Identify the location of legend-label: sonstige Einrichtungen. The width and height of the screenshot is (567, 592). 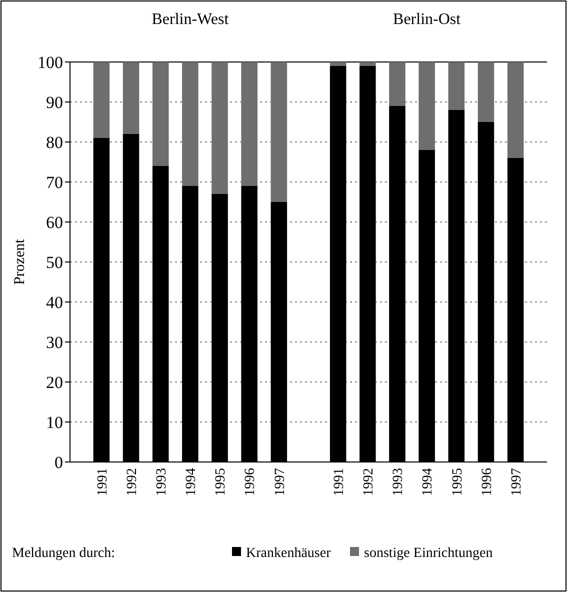
(428, 553).